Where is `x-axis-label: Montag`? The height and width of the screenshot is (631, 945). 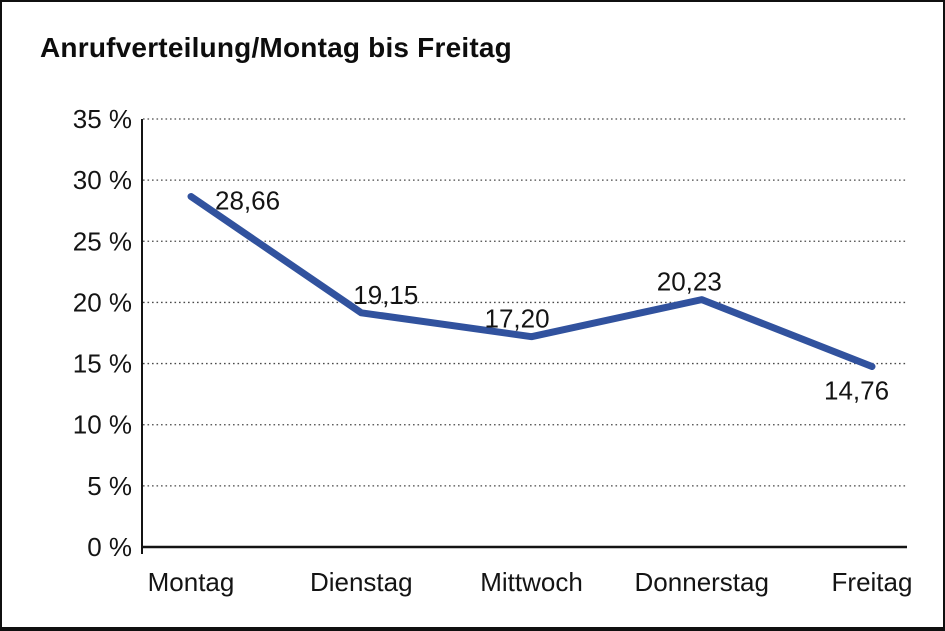 x-axis-label: Montag is located at coordinates (191, 582).